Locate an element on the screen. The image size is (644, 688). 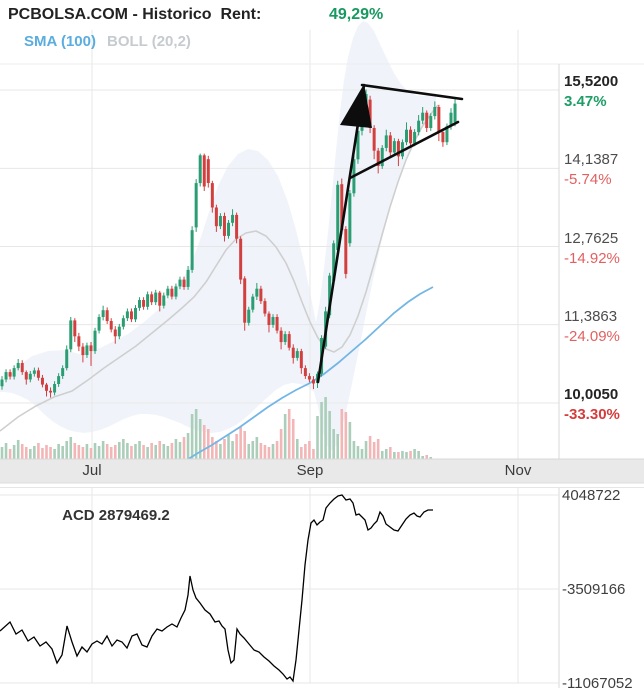
volume-bars is located at coordinates (216, 428).